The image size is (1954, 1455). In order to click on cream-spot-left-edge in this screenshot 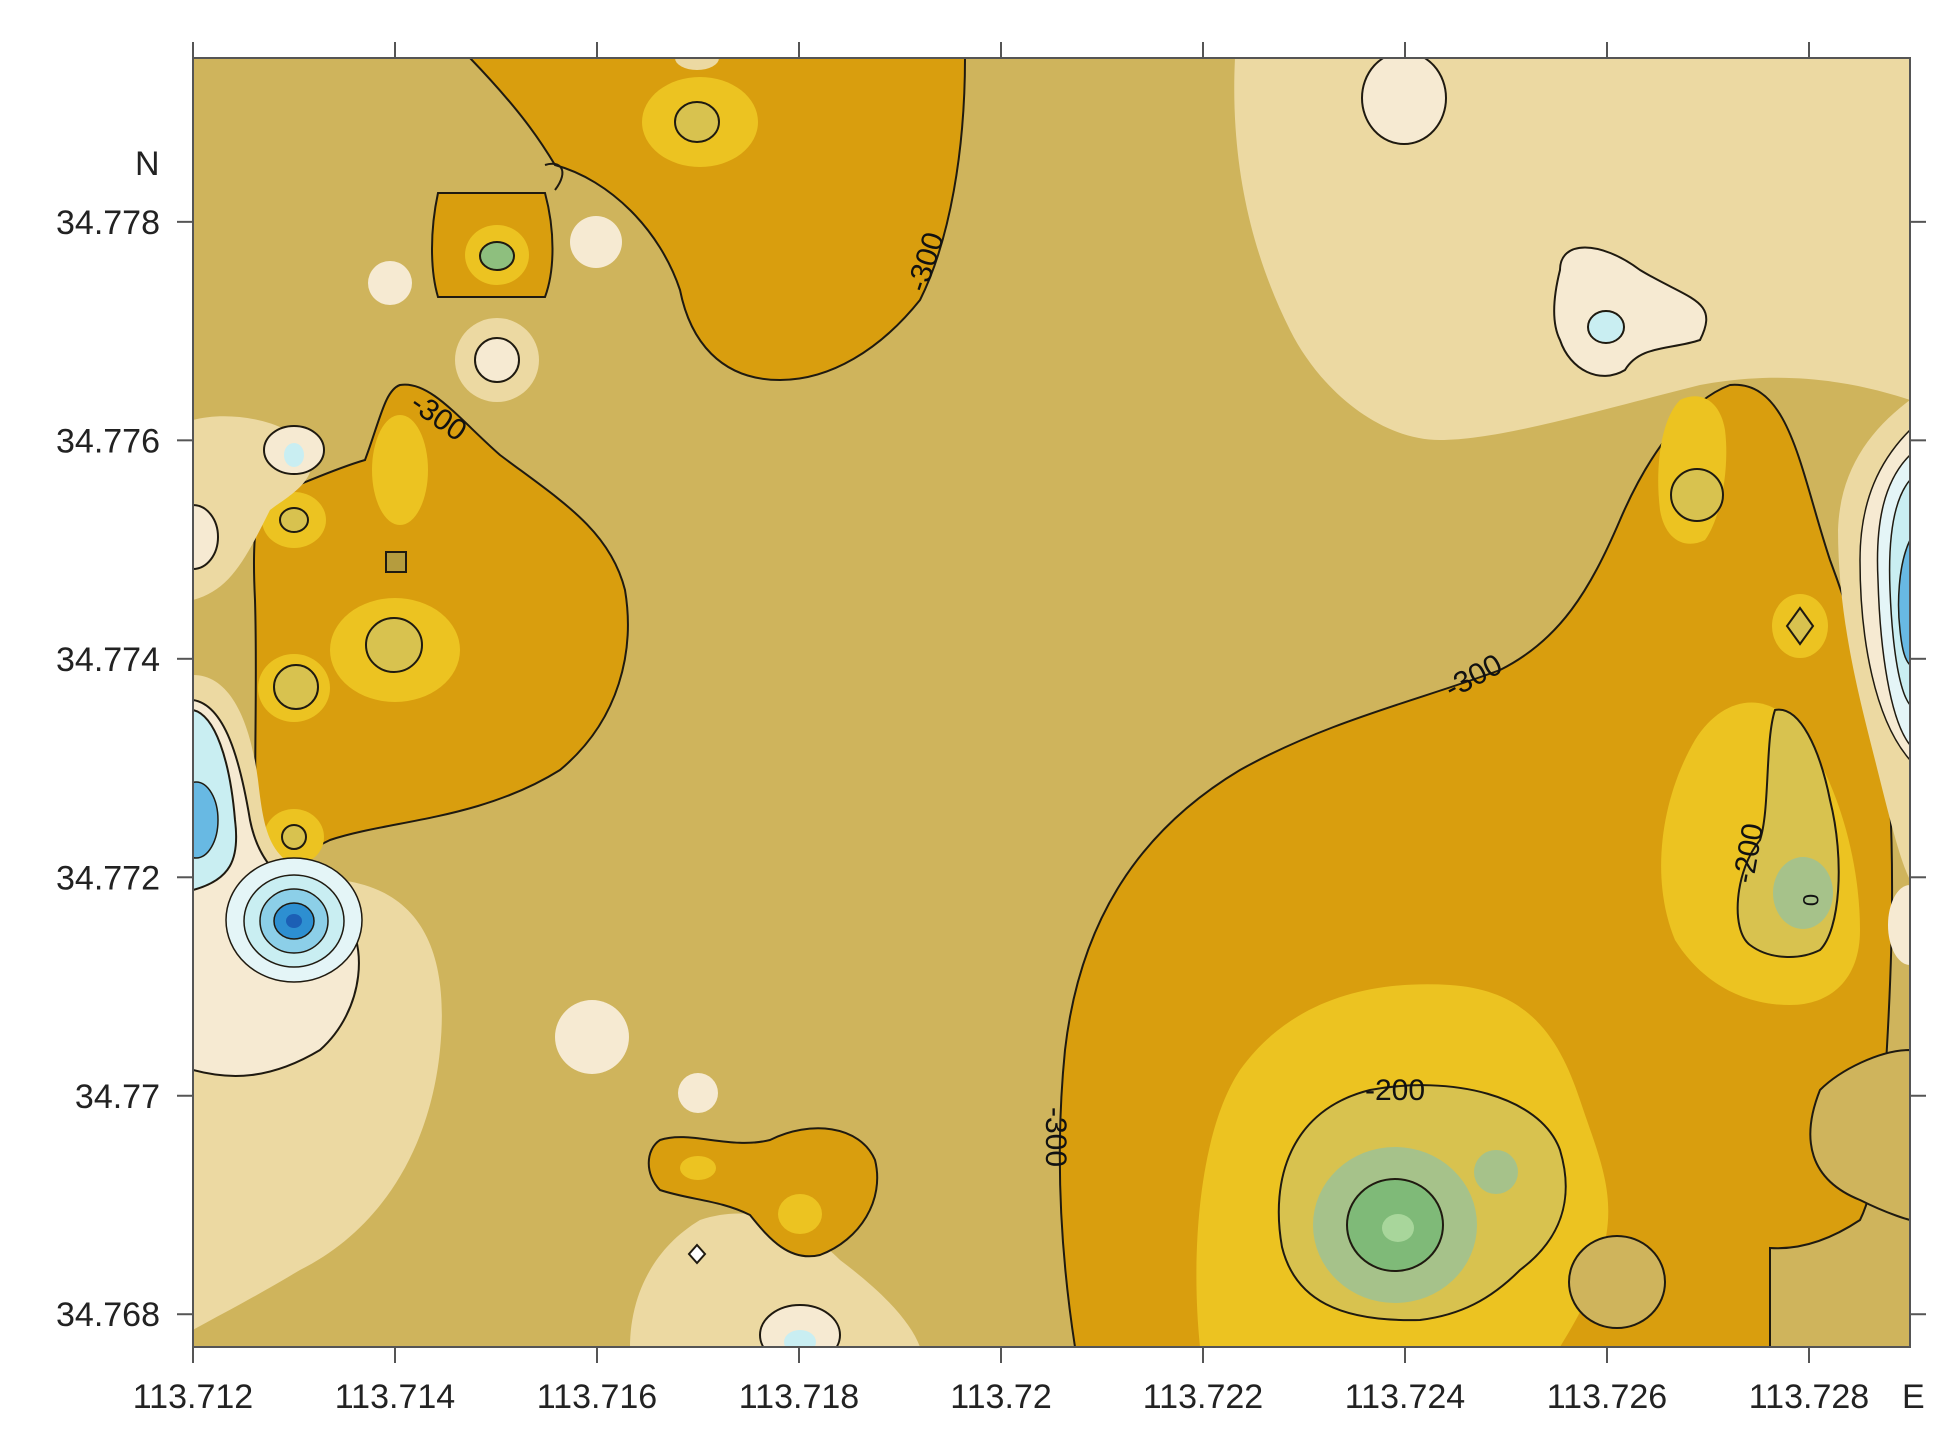, I will do `click(206, 537)`.